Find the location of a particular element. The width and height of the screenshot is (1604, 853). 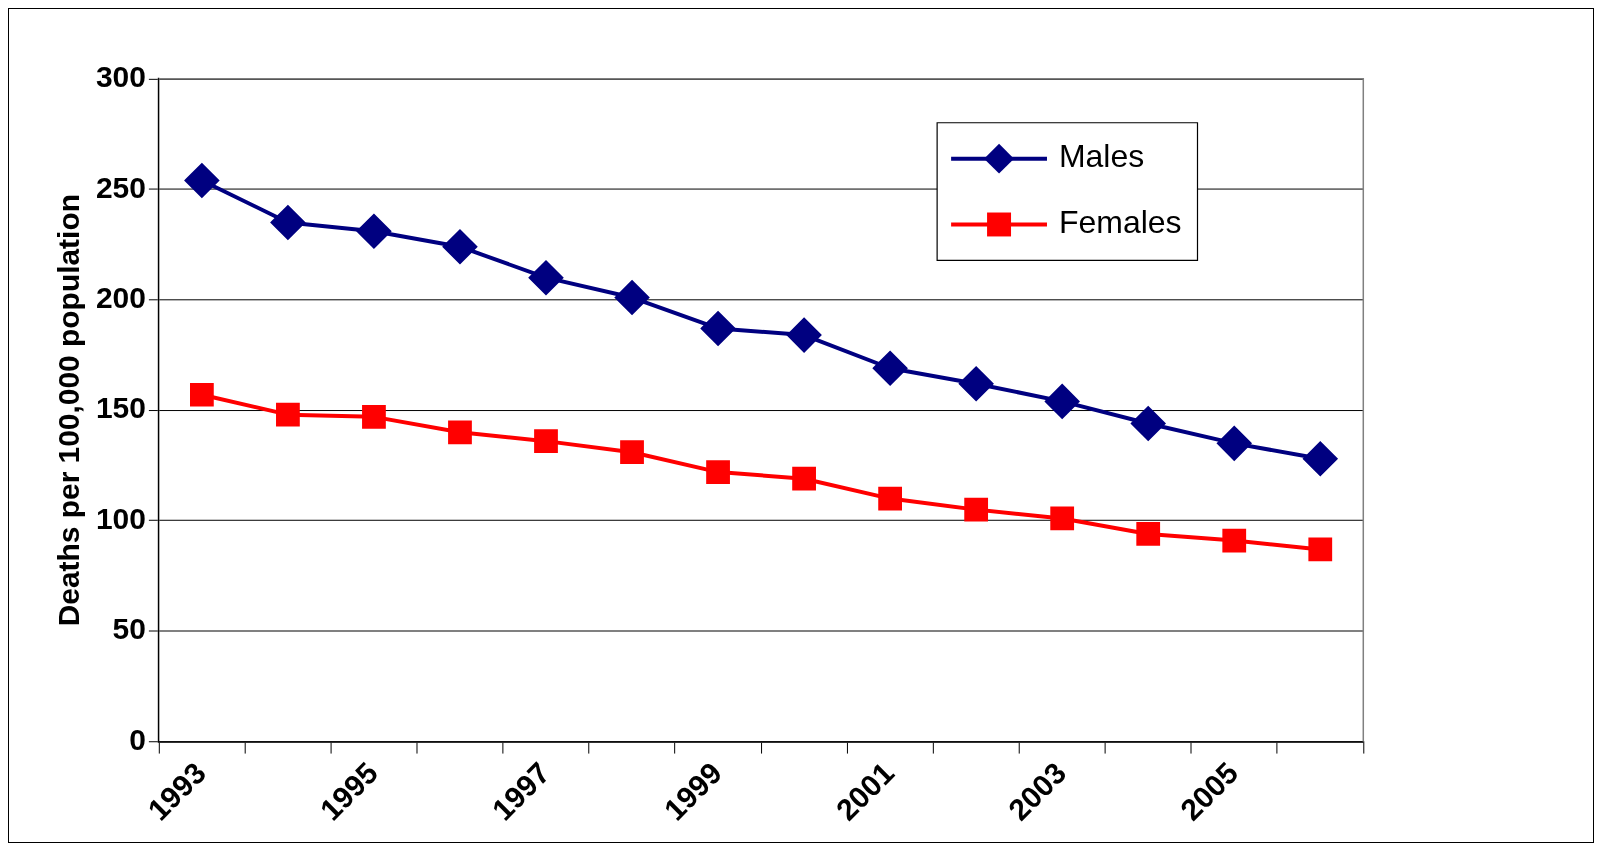

y-tick-label: 0 is located at coordinates (137, 739).